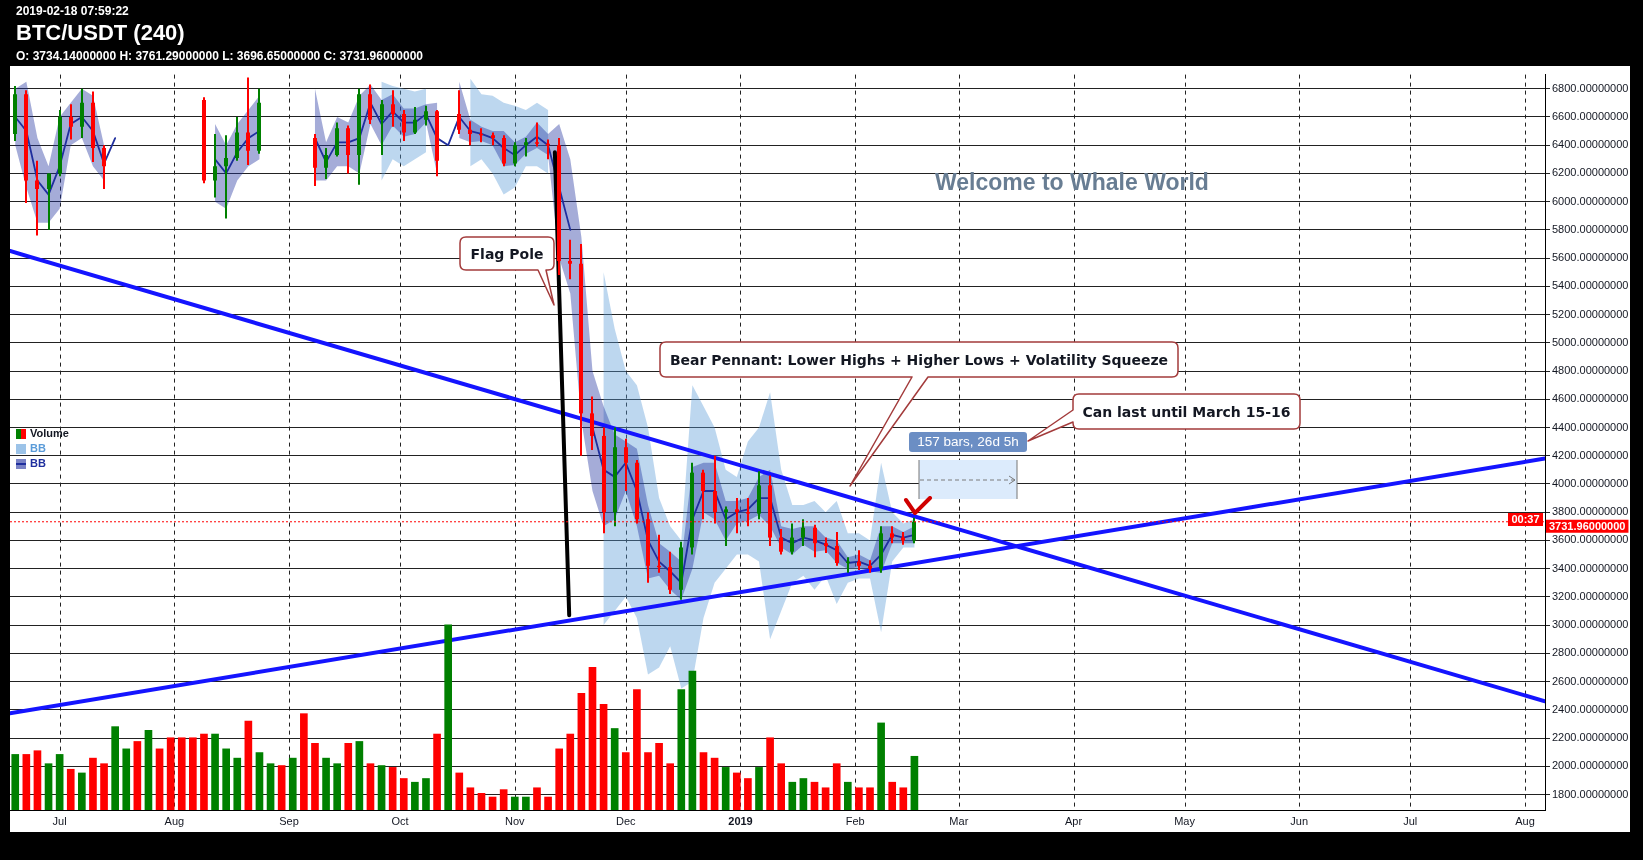  I want to click on x-tick-label: May, so click(1185, 820).